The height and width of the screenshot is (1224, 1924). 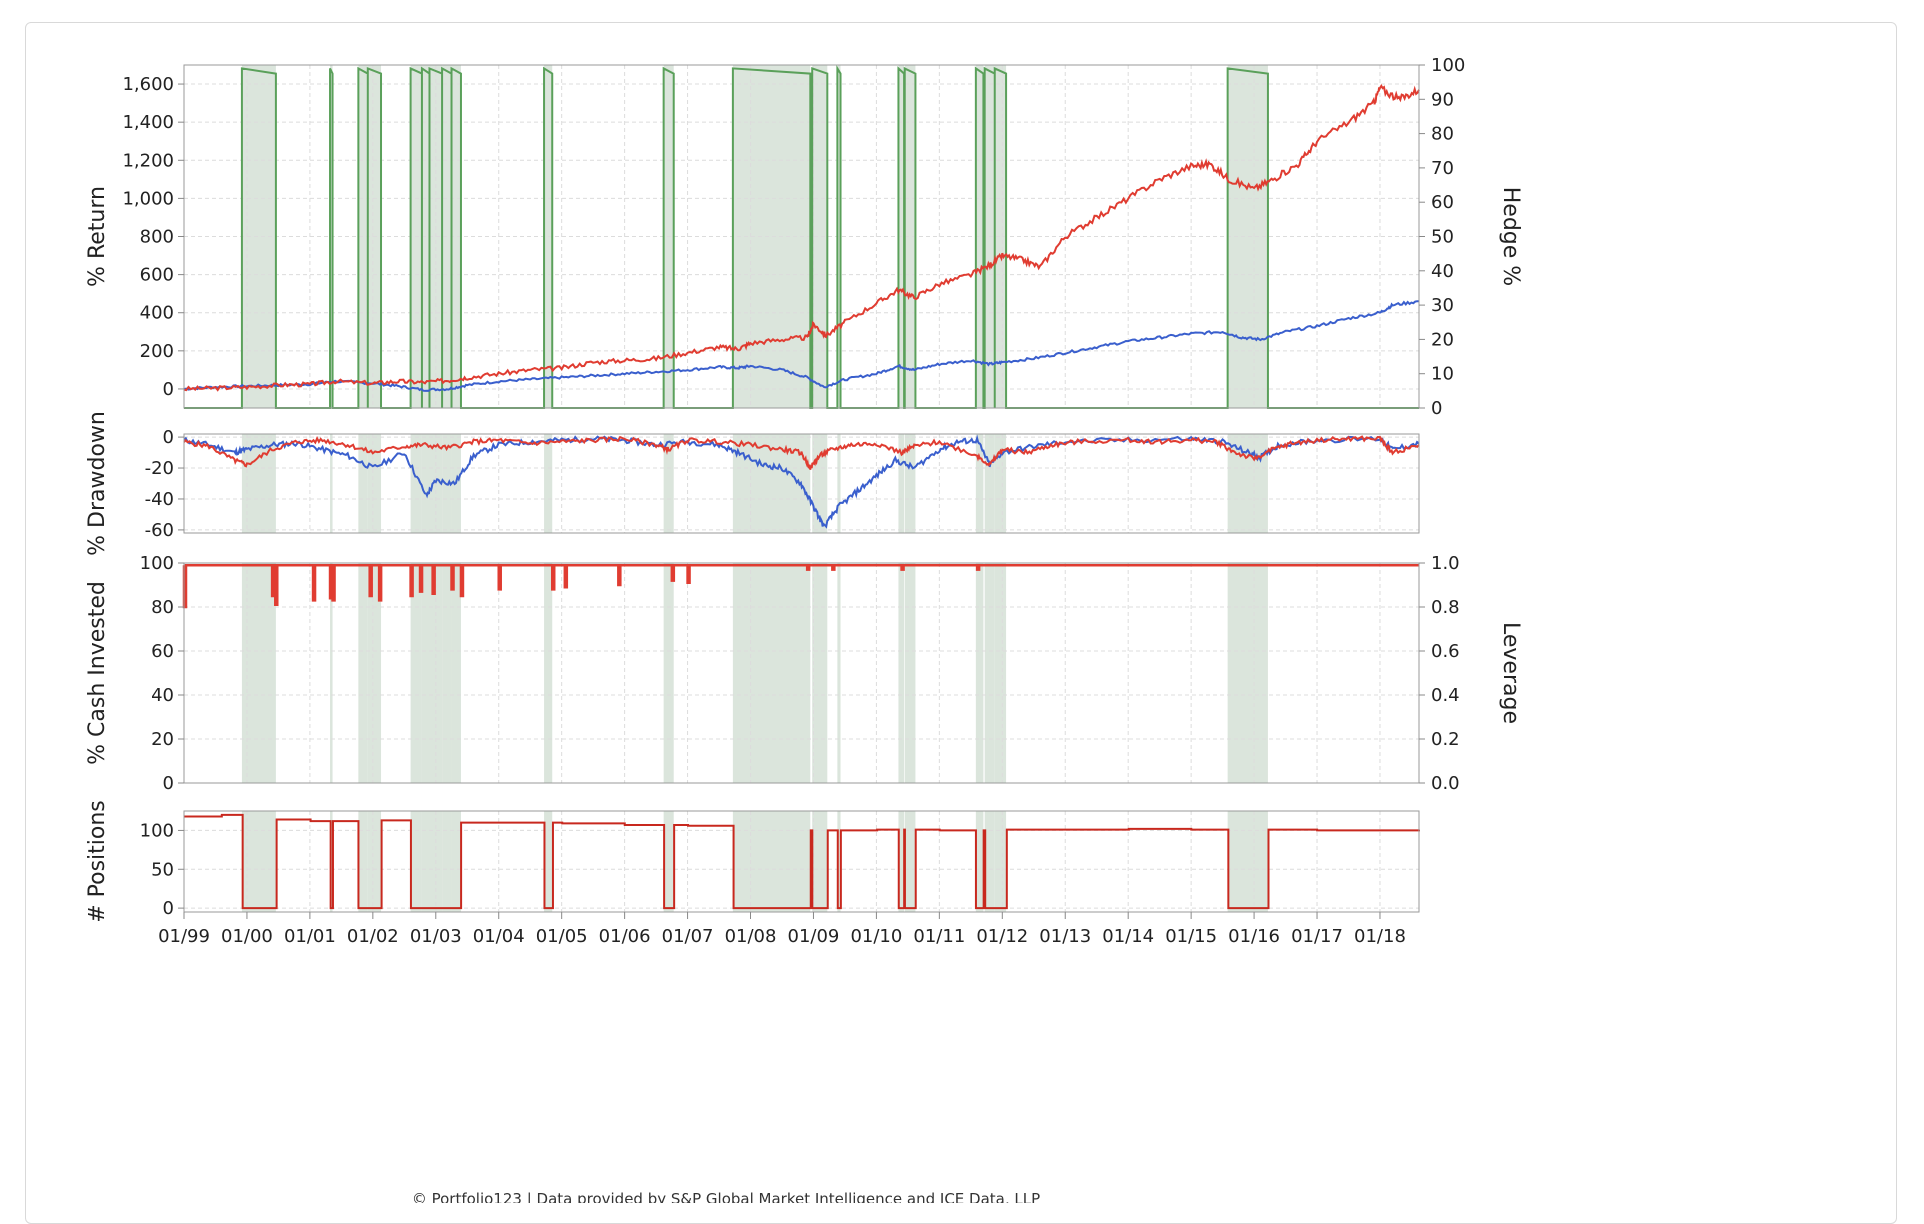 What do you see at coordinates (162, 869) in the screenshot?
I see `y-tick-label: 50` at bounding box center [162, 869].